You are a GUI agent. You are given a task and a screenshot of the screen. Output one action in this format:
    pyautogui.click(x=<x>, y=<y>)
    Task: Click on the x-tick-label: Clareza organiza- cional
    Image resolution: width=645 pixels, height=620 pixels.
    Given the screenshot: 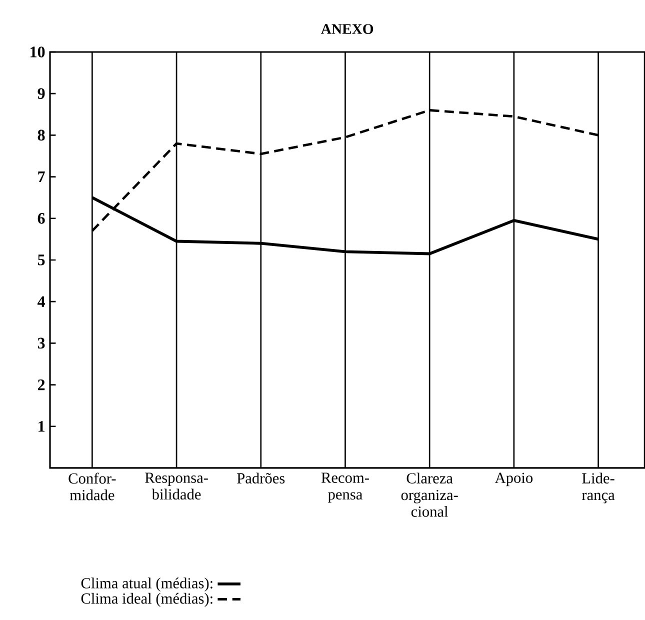 What is the action you would take?
    pyautogui.click(x=429, y=494)
    